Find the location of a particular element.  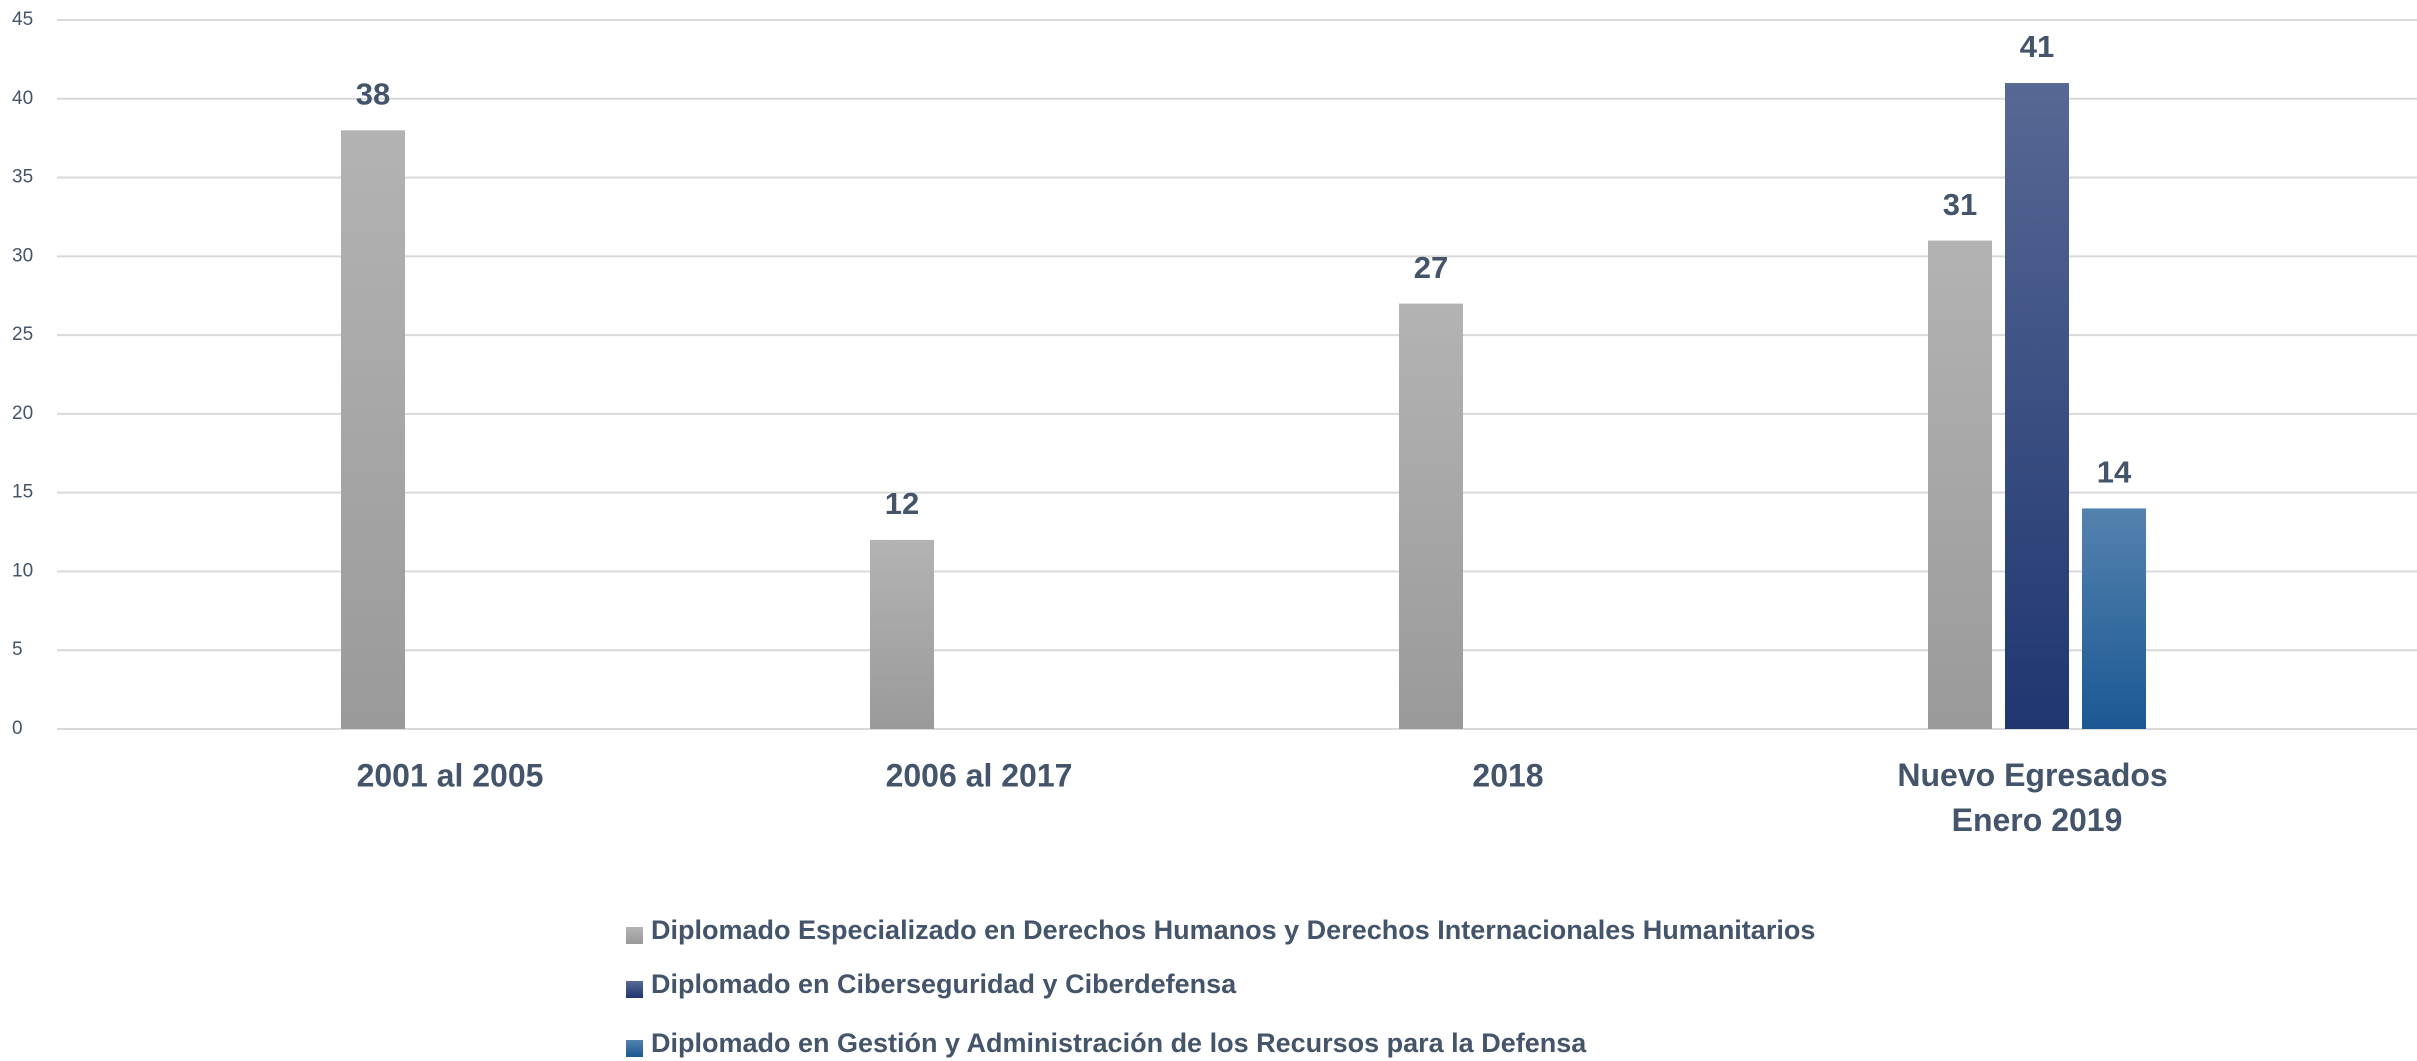

y-tick-label: 15 is located at coordinates (22, 492).